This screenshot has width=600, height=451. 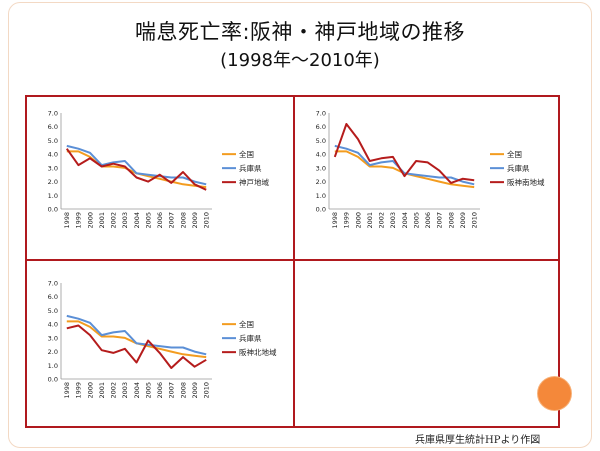 What do you see at coordinates (300, 60) in the screenshot?
I see `slide-subtitle: (1998年～2010年)` at bounding box center [300, 60].